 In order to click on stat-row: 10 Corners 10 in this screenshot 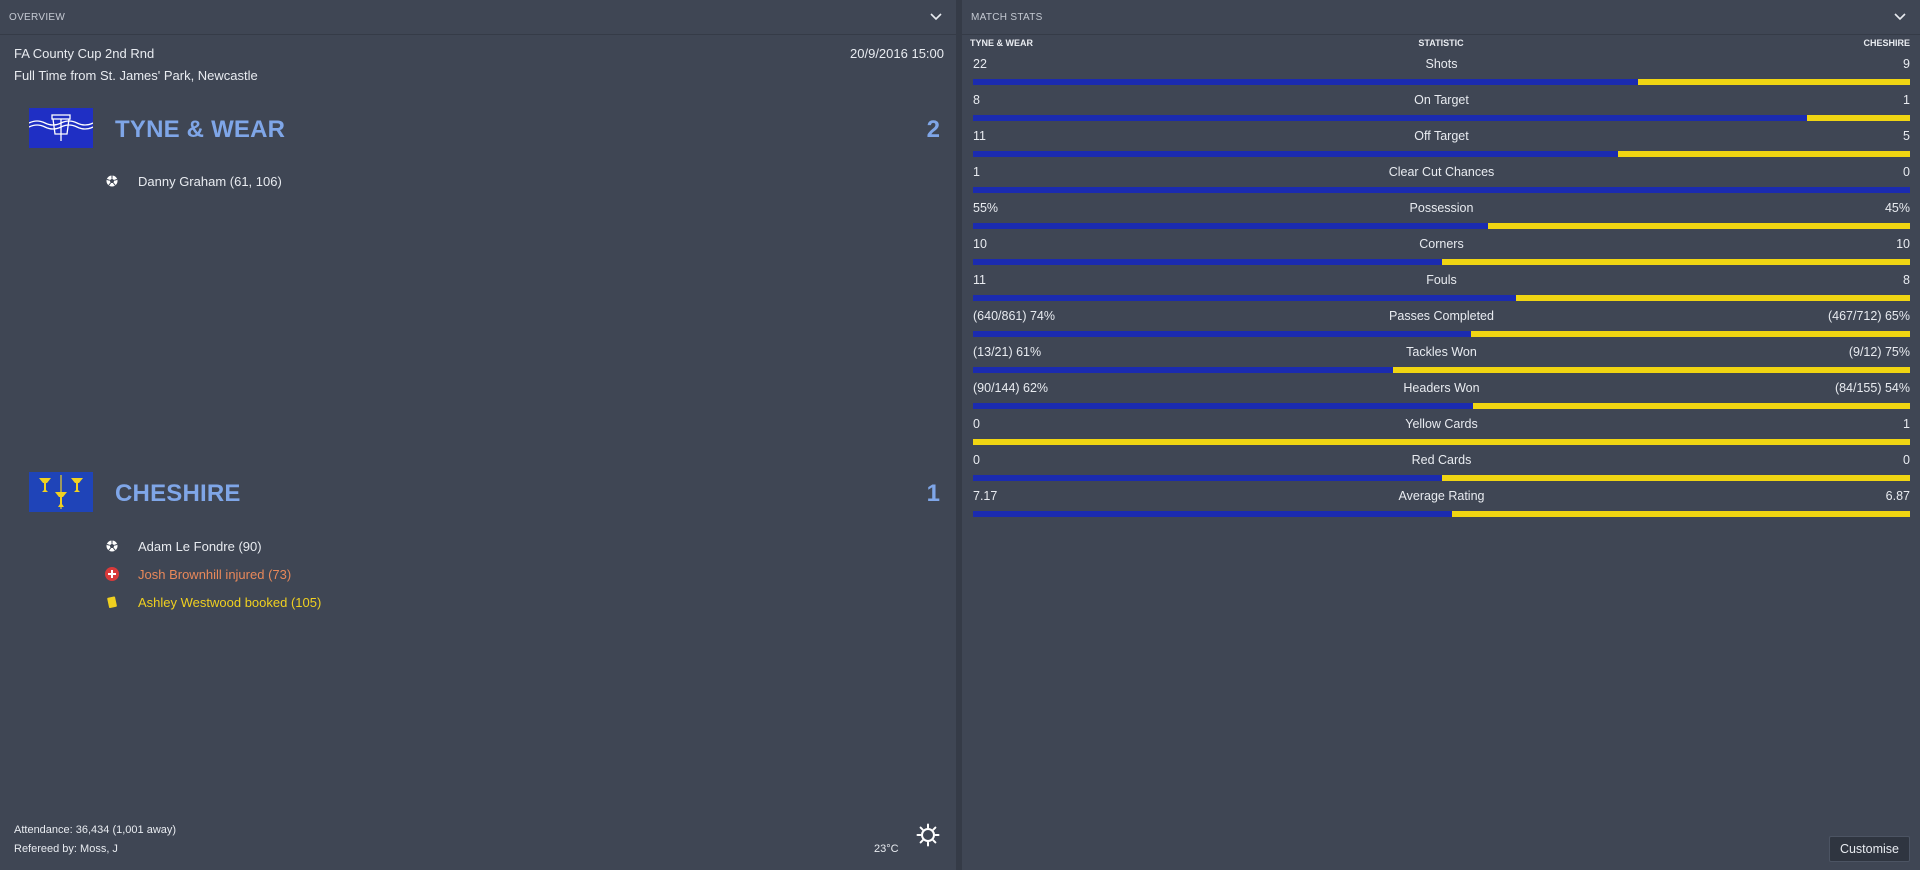, I will do `click(1441, 253)`.